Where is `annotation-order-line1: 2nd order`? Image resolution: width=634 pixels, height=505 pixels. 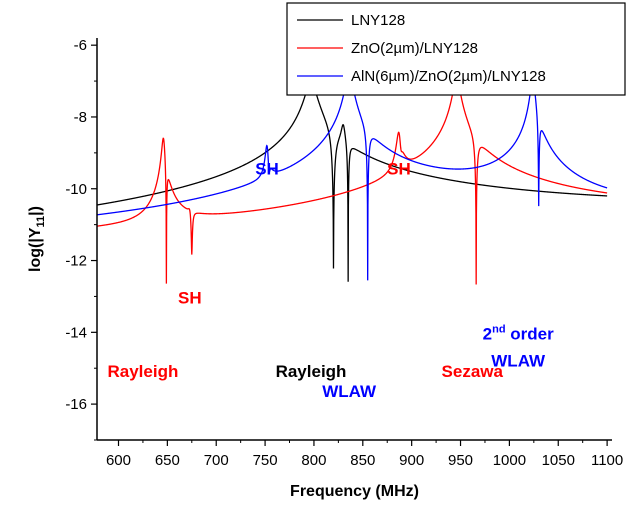
annotation-order-line1: 2nd order is located at coordinates (518, 334).